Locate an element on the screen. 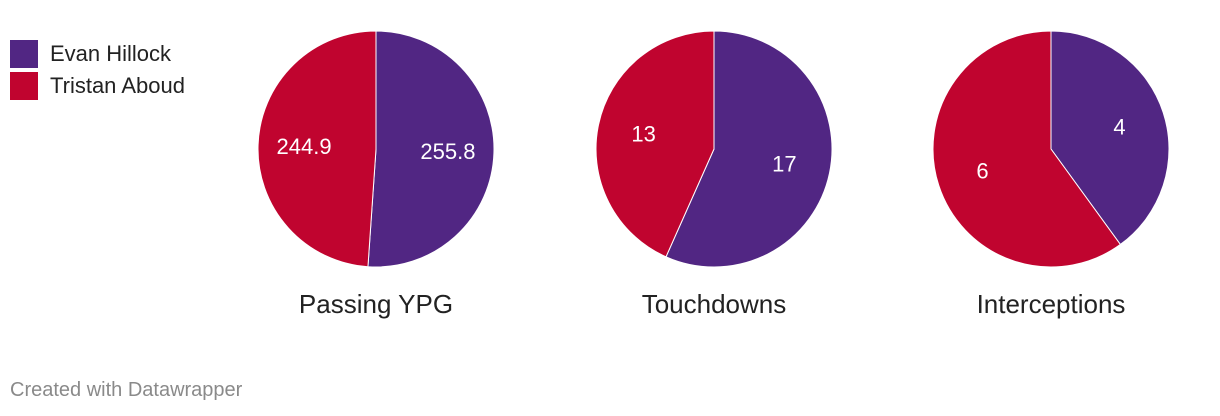 This screenshot has height=416, width=1220. slice-value-label: 6 is located at coordinates (982, 171).